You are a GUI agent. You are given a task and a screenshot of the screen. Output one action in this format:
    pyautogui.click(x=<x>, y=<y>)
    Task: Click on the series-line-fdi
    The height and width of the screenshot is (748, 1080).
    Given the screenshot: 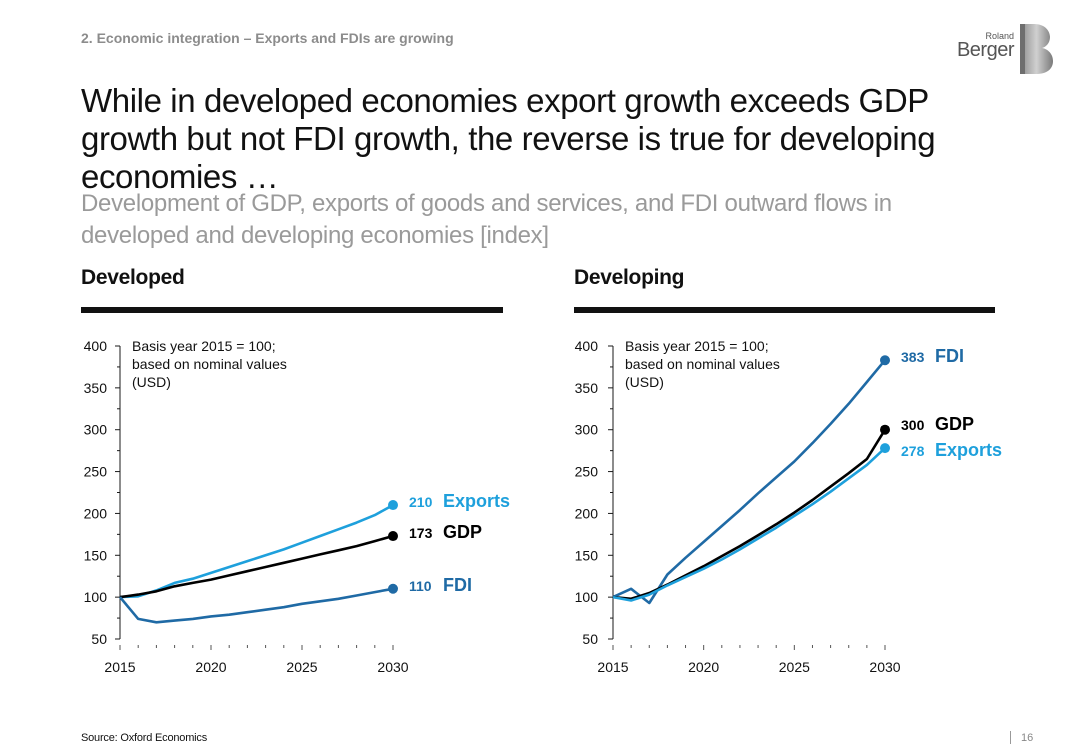 What is the action you would take?
    pyautogui.click(x=256, y=605)
    